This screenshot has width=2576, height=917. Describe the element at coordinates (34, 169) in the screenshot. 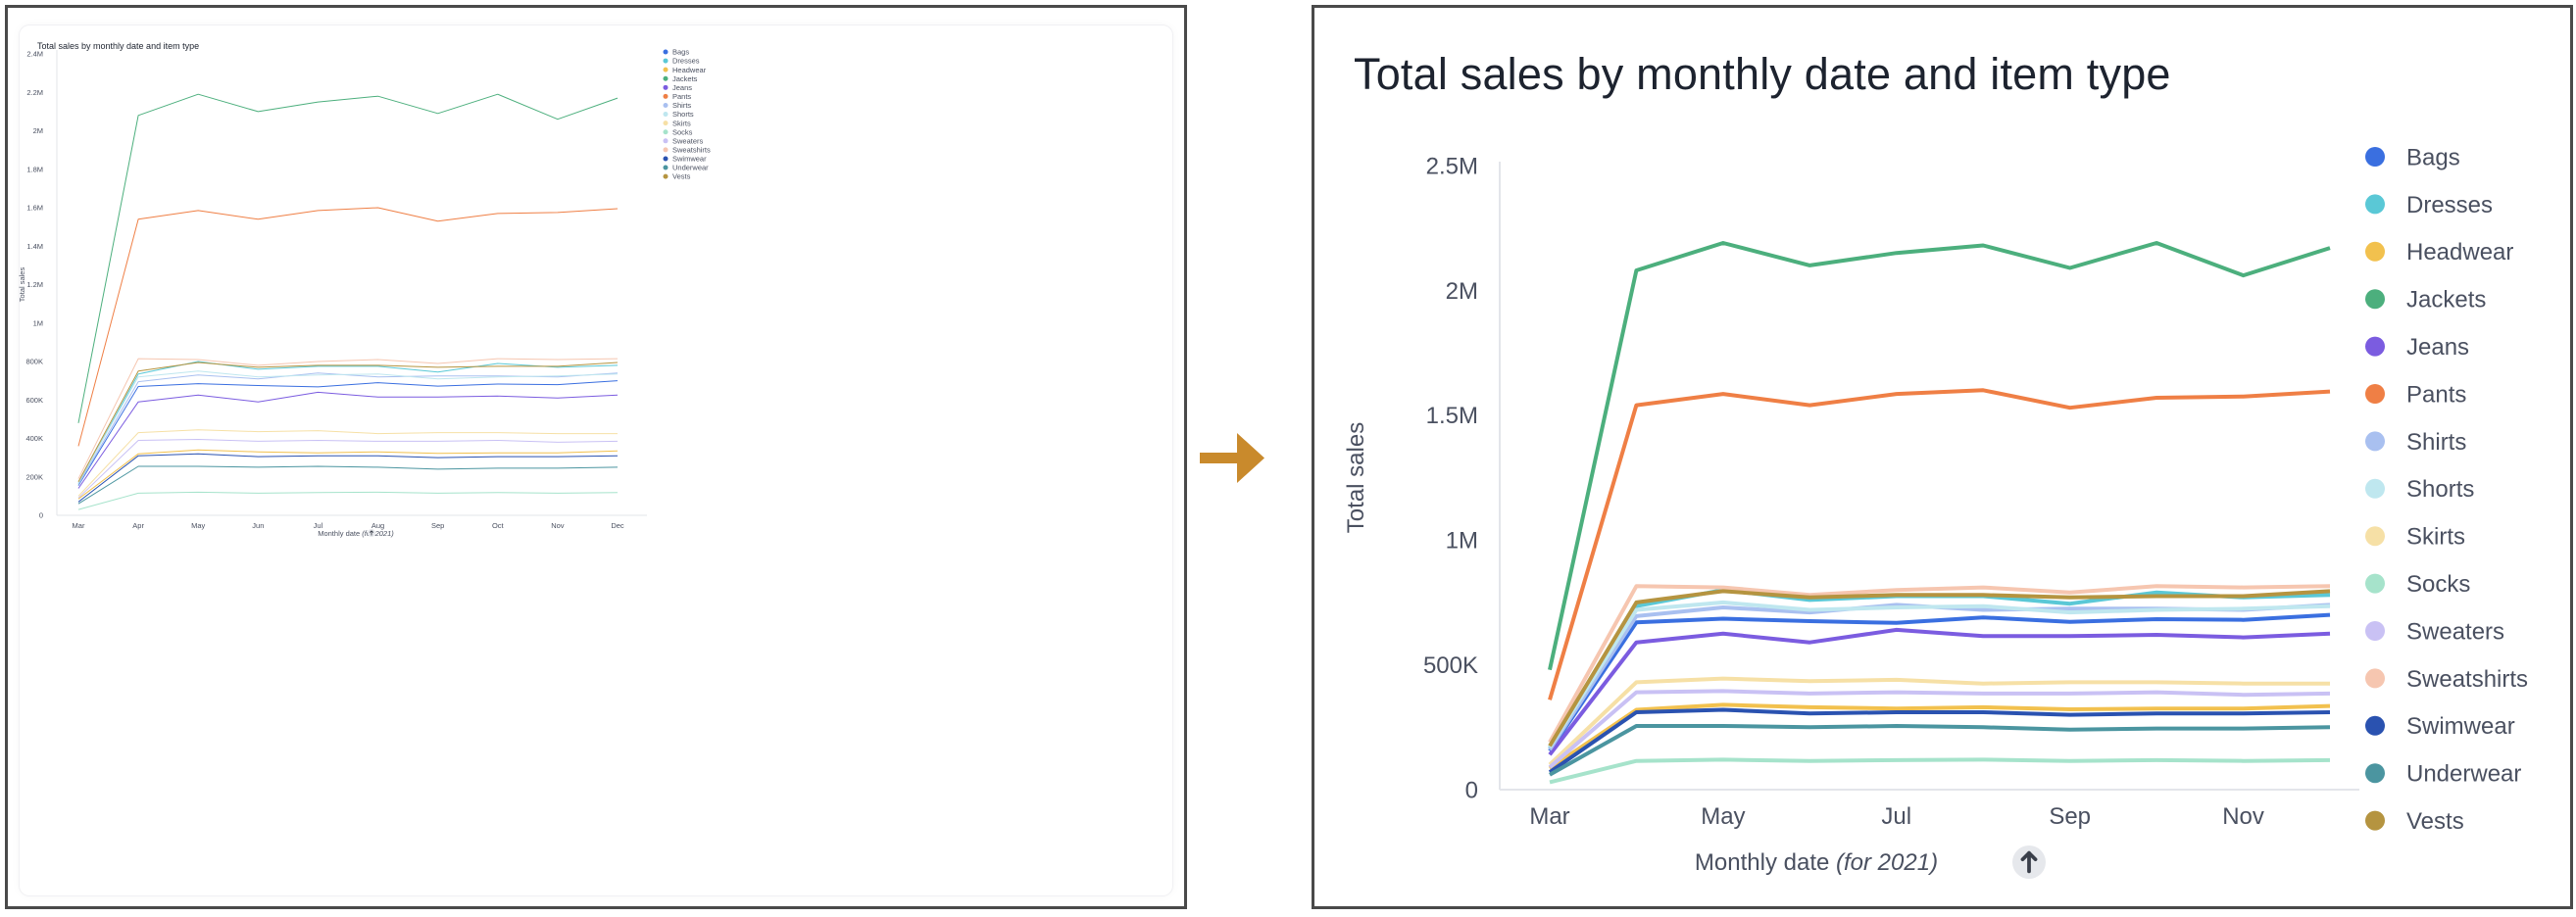

I see `y-tick-label: 1.8M` at that location.